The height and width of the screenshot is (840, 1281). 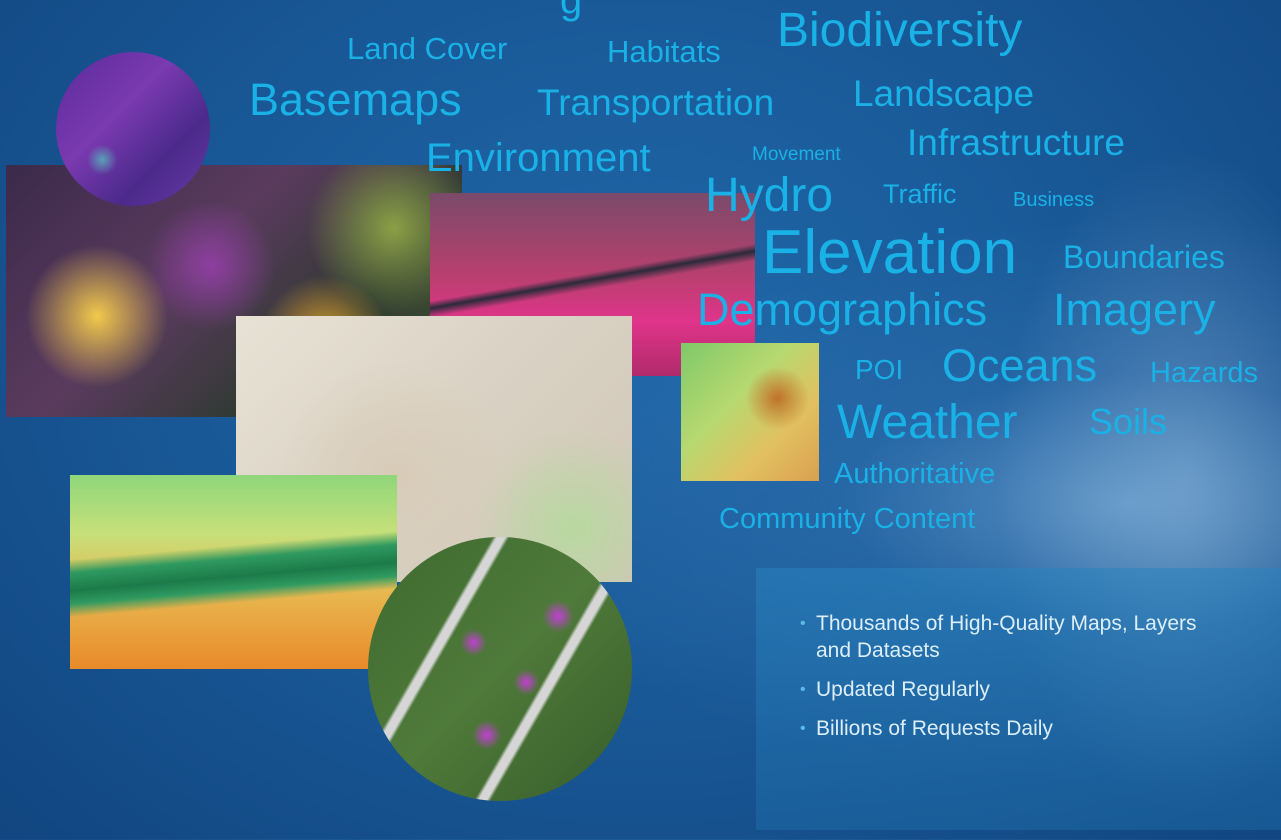 What do you see at coordinates (427, 48) in the screenshot?
I see `word-land-cover: Land Cover` at bounding box center [427, 48].